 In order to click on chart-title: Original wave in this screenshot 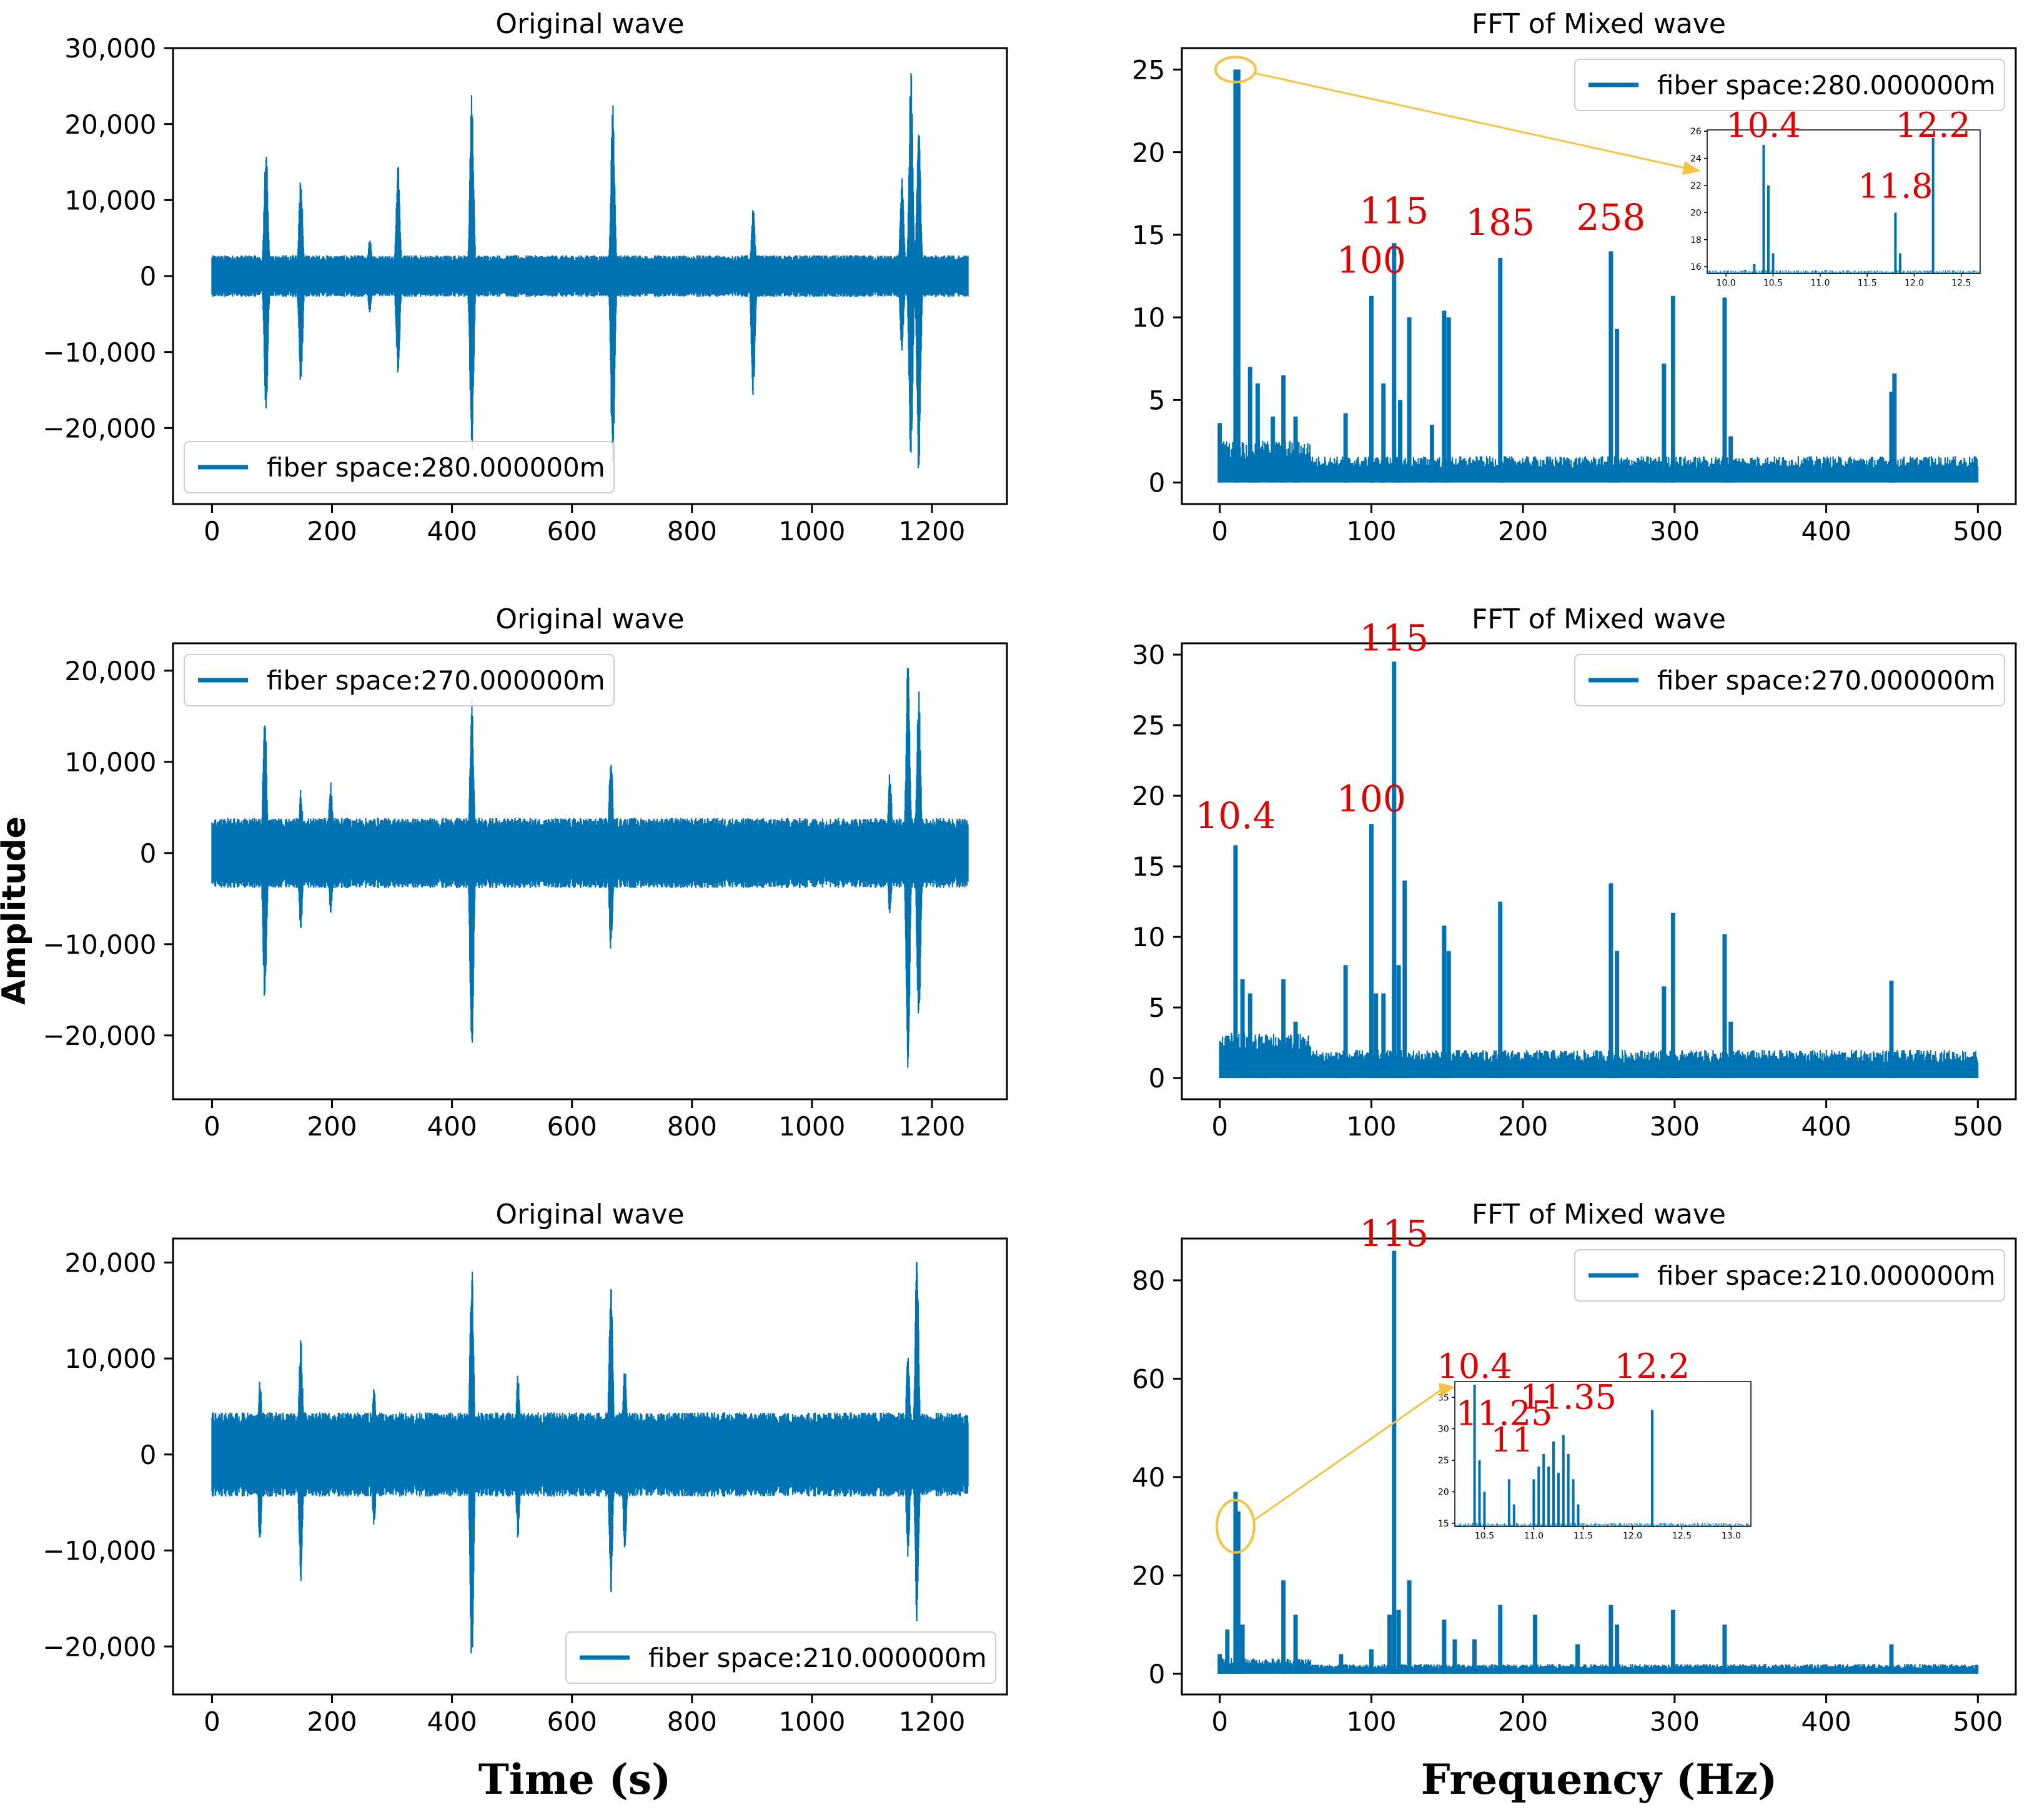, I will do `click(589, 1215)`.